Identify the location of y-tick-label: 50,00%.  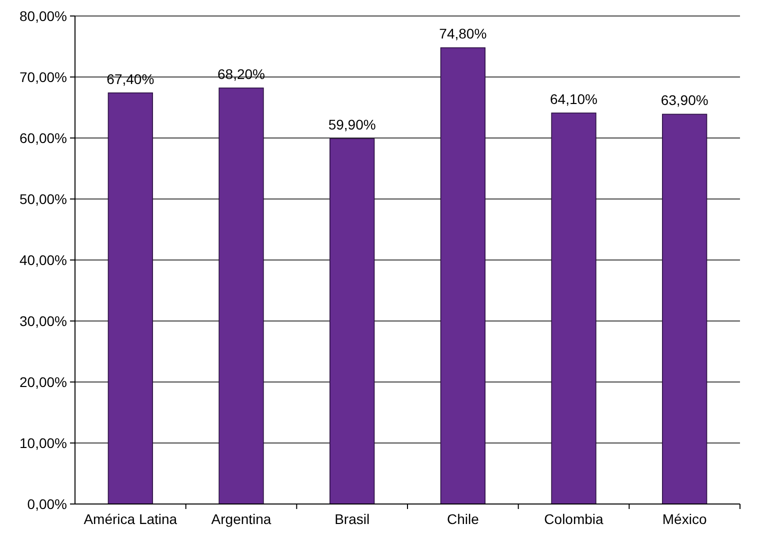
(43, 198).